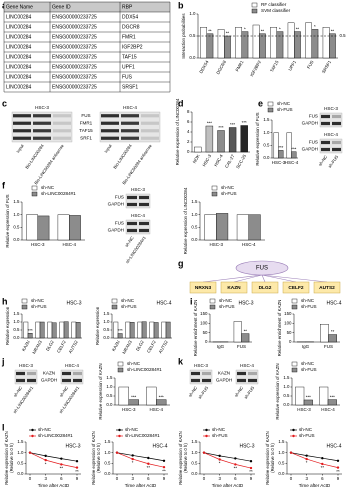 This screenshot has width=347, height=500. I want to click on y-axis-label: (Relative to 0 h), so click(185, 458).